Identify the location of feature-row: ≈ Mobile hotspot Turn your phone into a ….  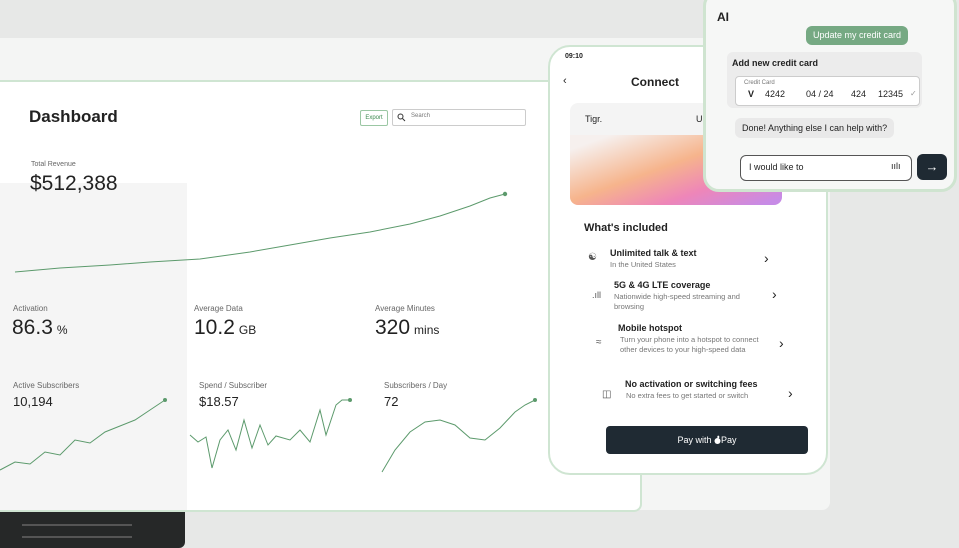
(693, 346).